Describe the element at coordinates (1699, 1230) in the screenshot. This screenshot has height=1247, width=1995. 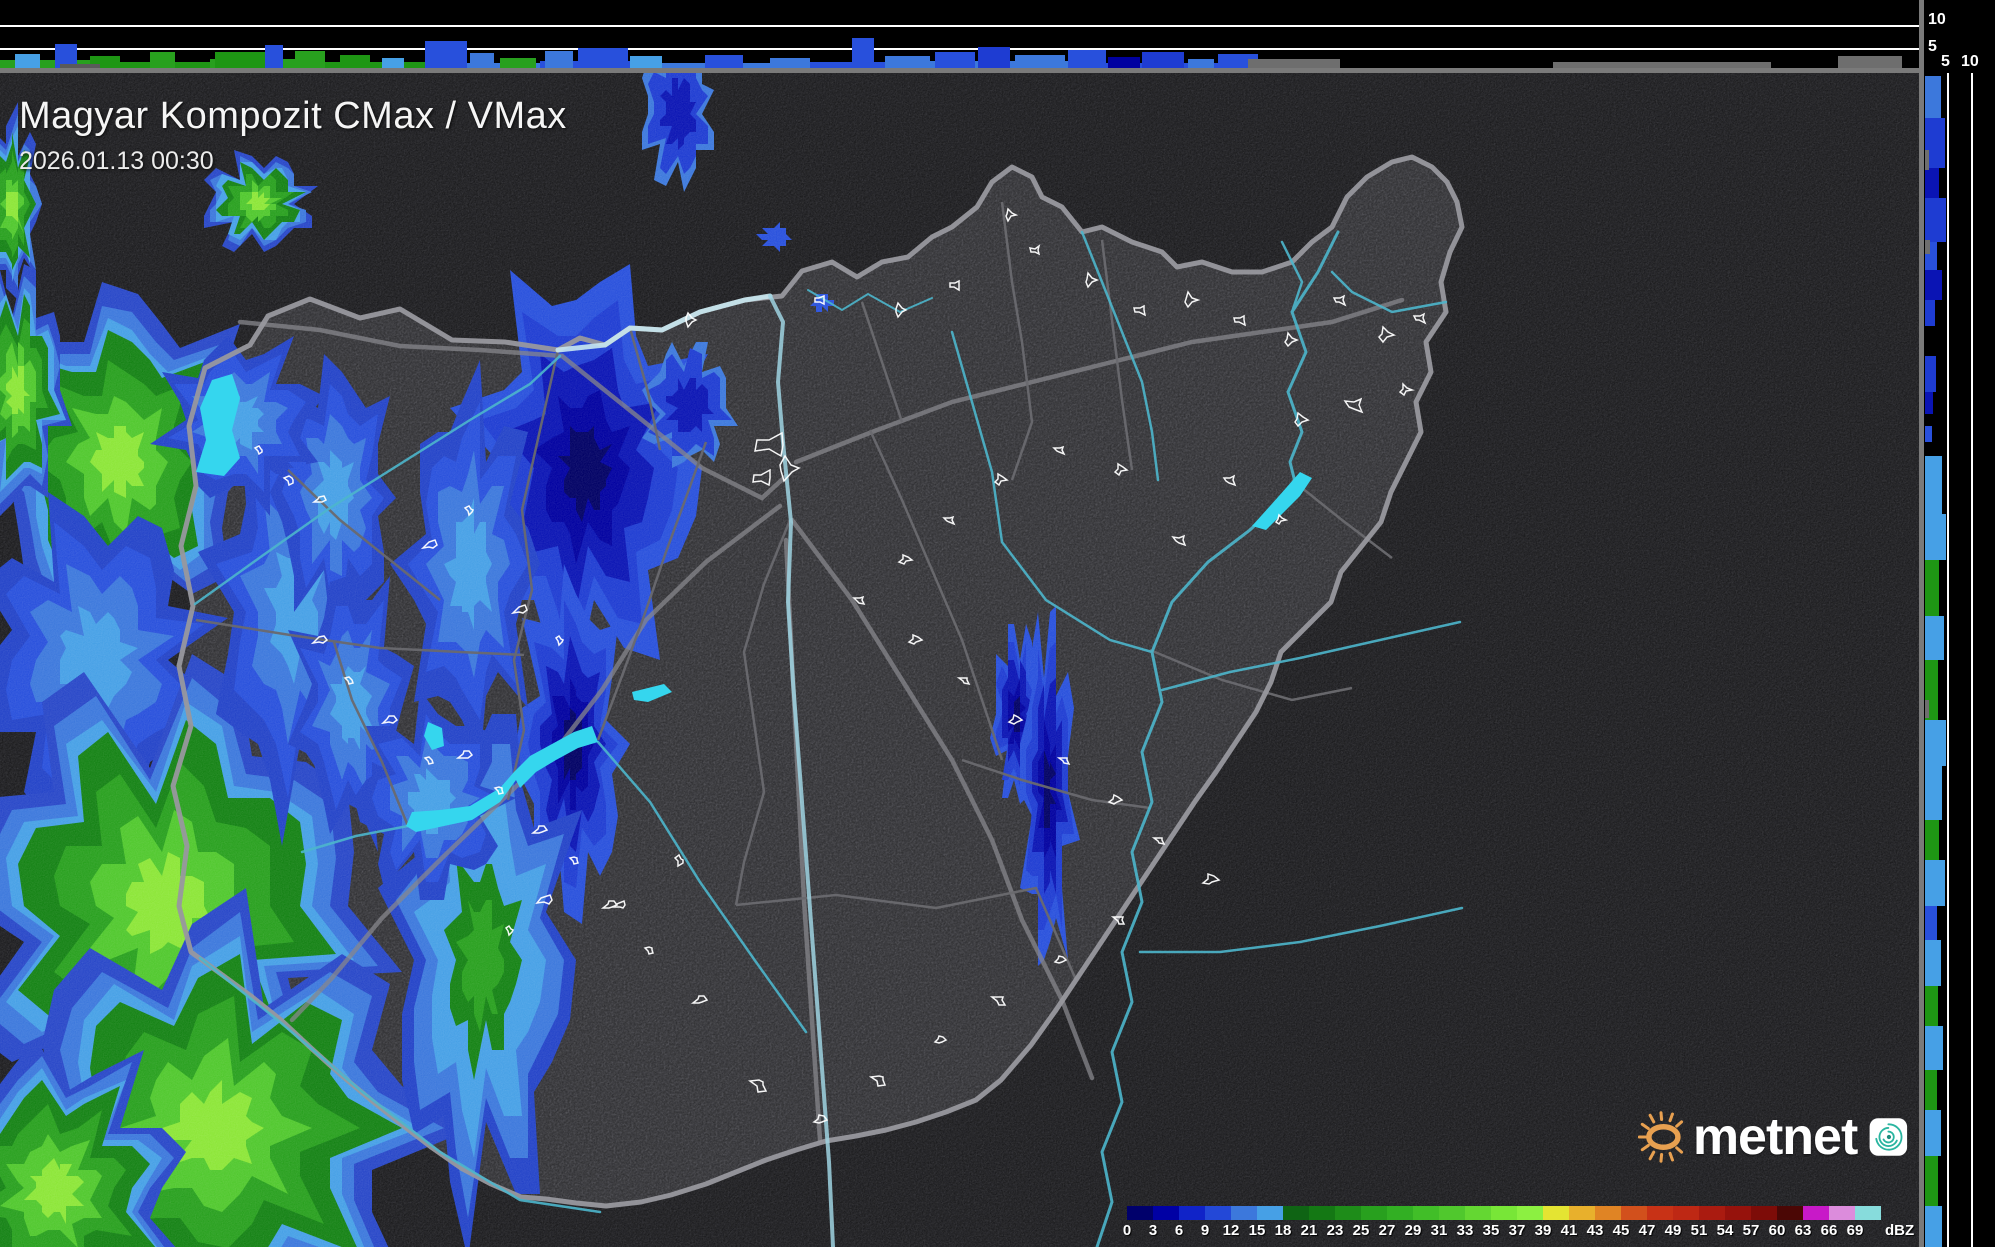
I see `legend-tick: 51` at that location.